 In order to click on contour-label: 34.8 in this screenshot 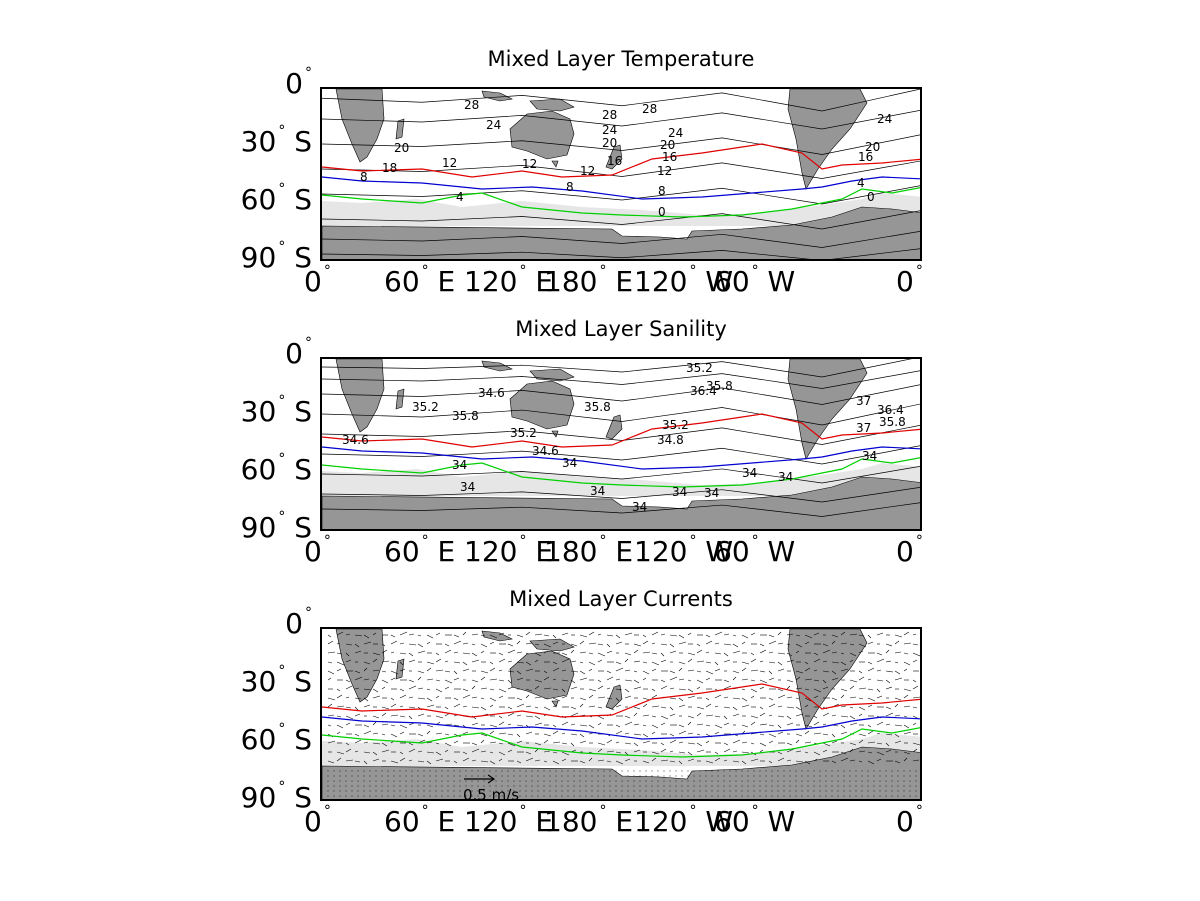, I will do `click(670, 440)`.